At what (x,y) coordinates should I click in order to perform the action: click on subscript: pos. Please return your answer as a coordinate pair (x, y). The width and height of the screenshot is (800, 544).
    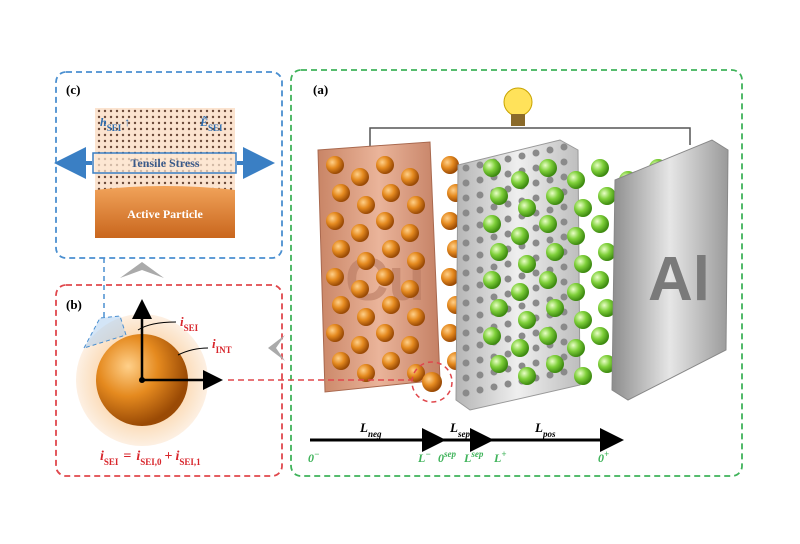
    Looking at the image, I should click on (549, 434).